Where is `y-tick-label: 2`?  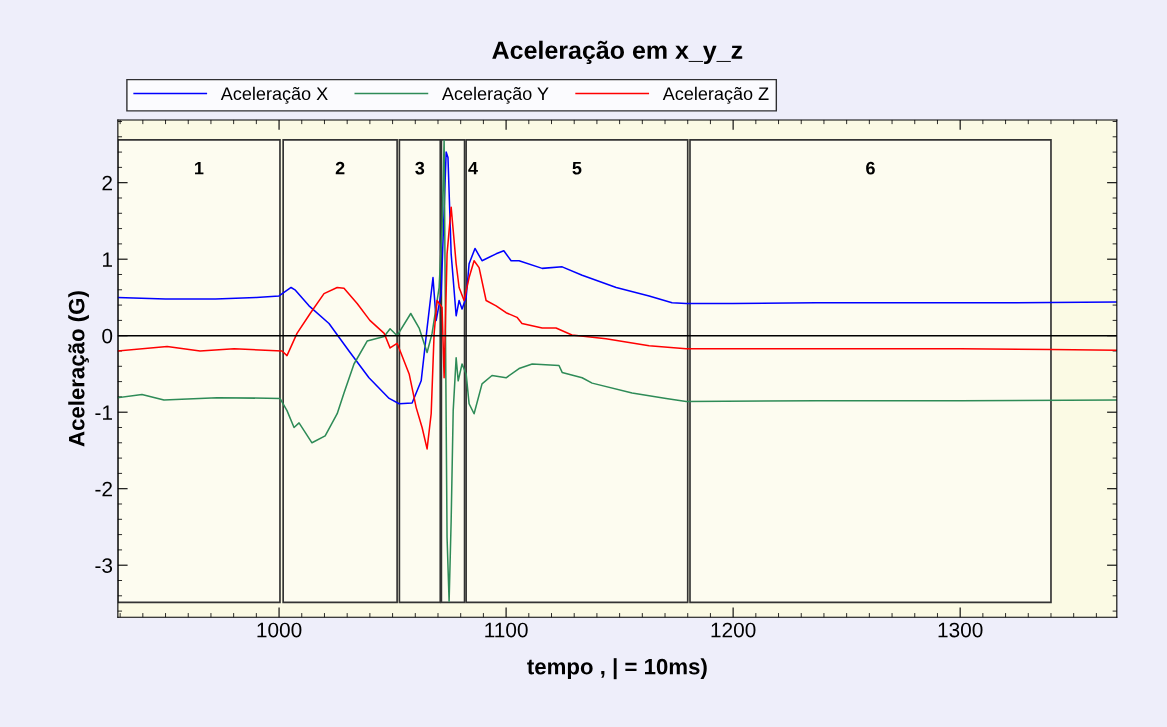 y-tick-label: 2 is located at coordinates (107, 183).